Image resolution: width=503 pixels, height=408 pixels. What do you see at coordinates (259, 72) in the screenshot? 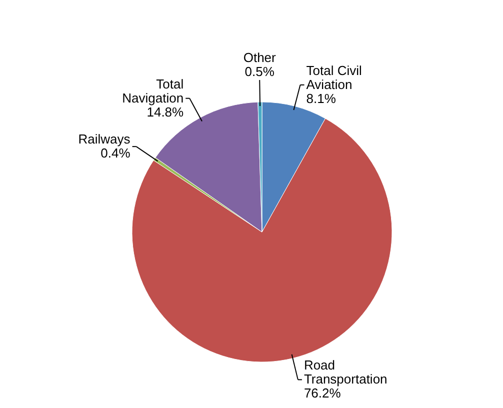
I see `data-label: 0.5%` at bounding box center [259, 72].